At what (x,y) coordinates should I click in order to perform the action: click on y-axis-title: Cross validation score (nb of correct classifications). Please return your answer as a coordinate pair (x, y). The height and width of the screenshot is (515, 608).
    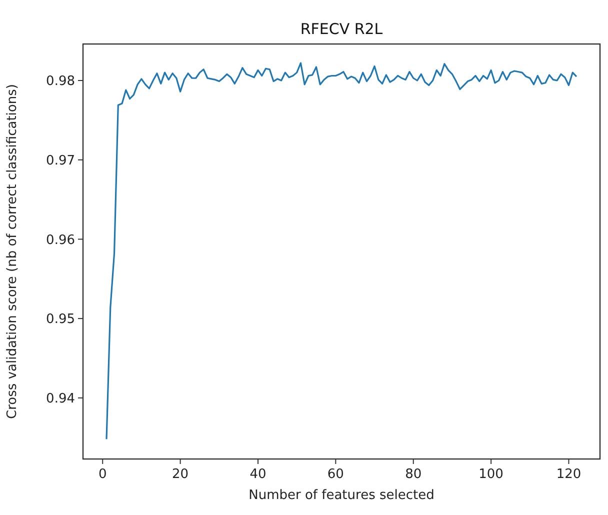
    Looking at the image, I should click on (12, 251).